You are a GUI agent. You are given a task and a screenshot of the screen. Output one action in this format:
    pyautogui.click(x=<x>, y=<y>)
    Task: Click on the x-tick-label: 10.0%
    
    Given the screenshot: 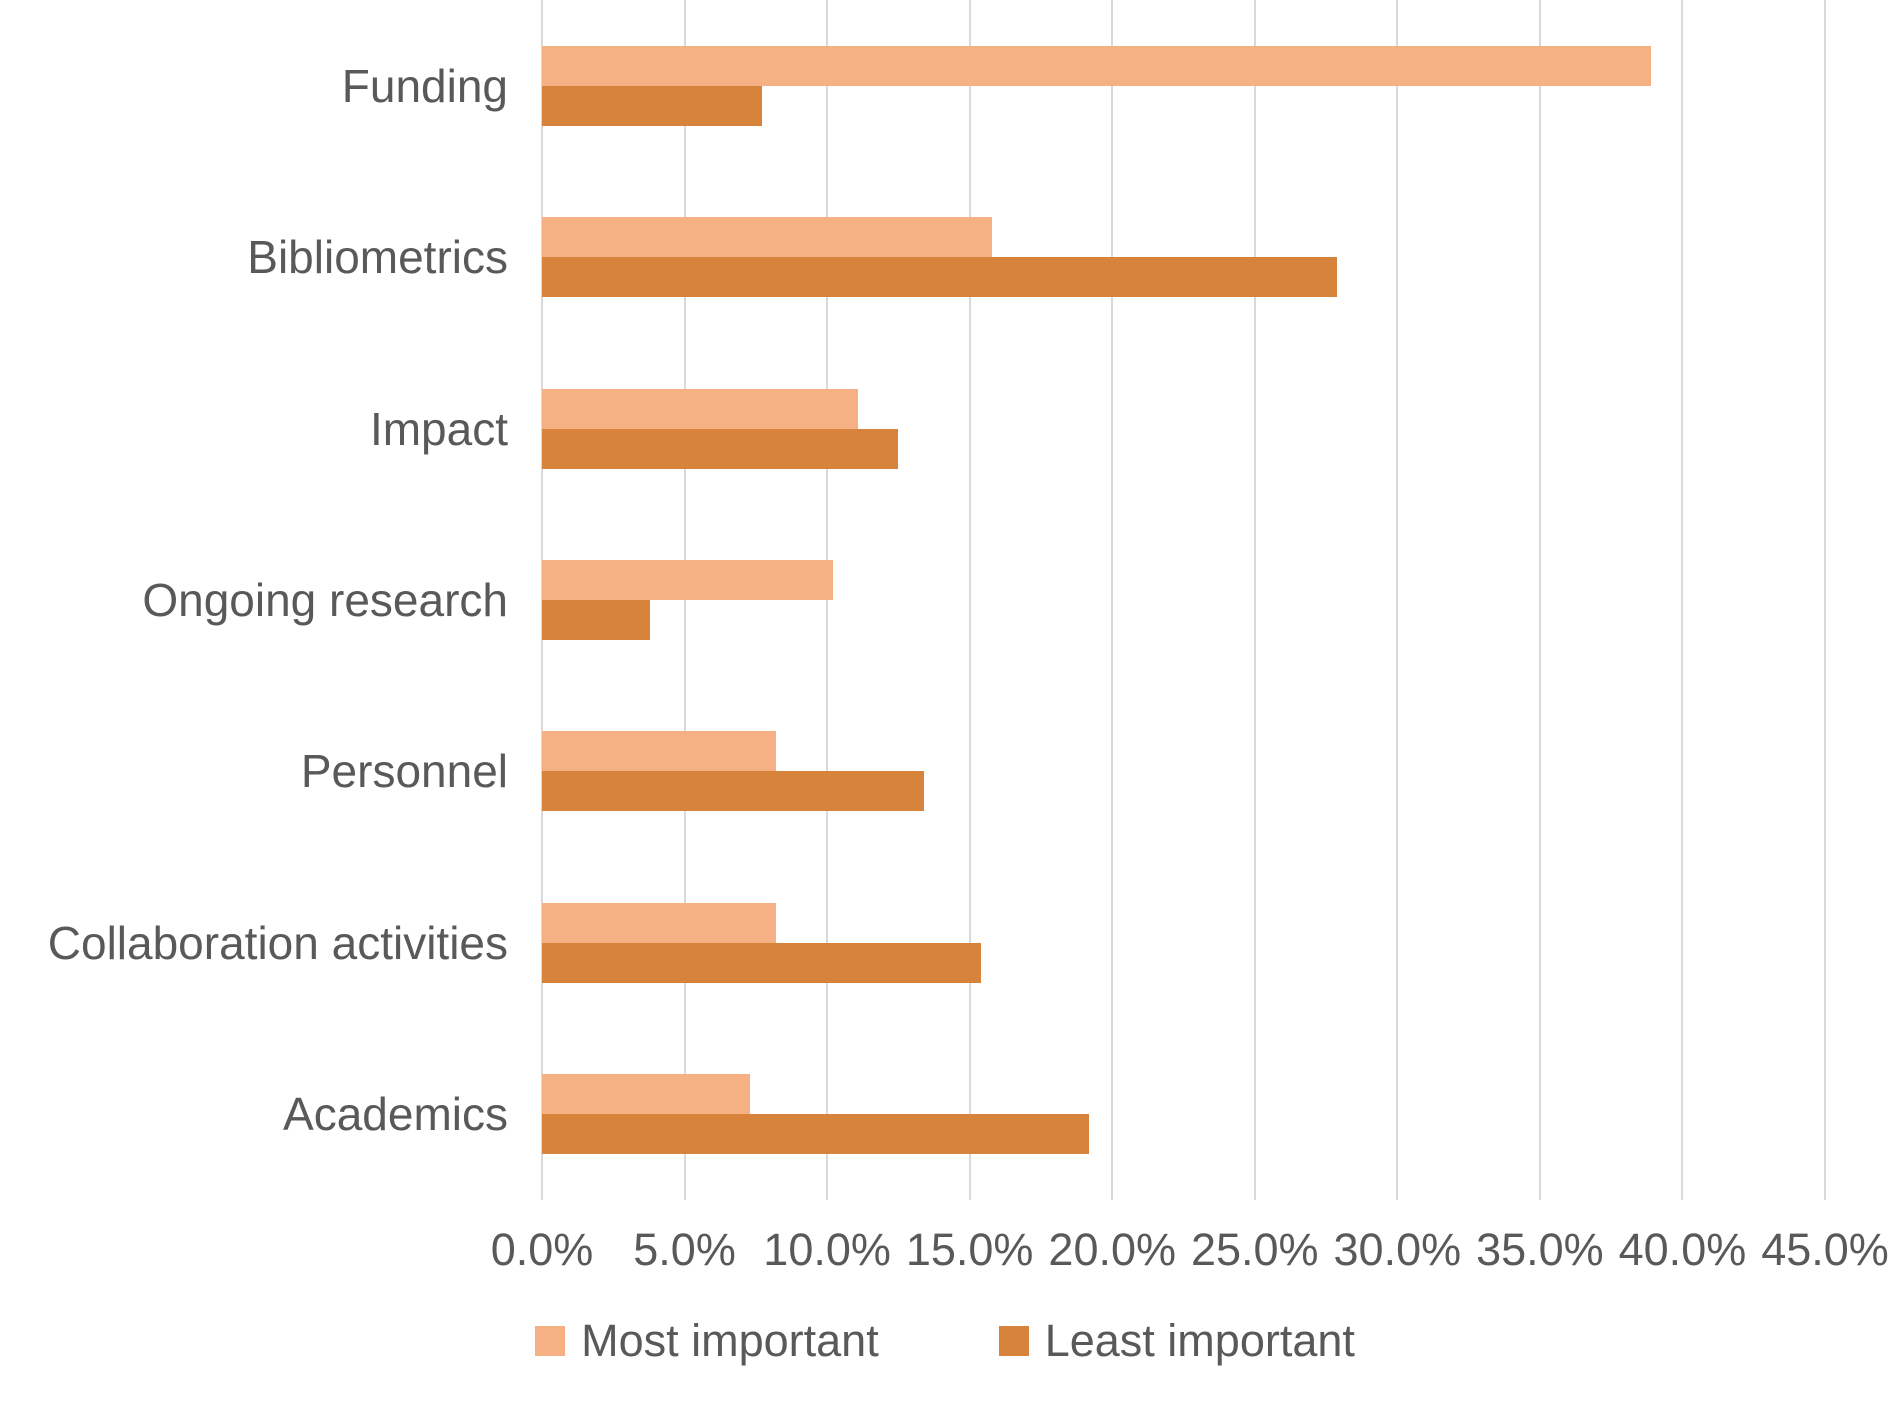 What is the action you would take?
    pyautogui.click(x=827, y=1249)
    